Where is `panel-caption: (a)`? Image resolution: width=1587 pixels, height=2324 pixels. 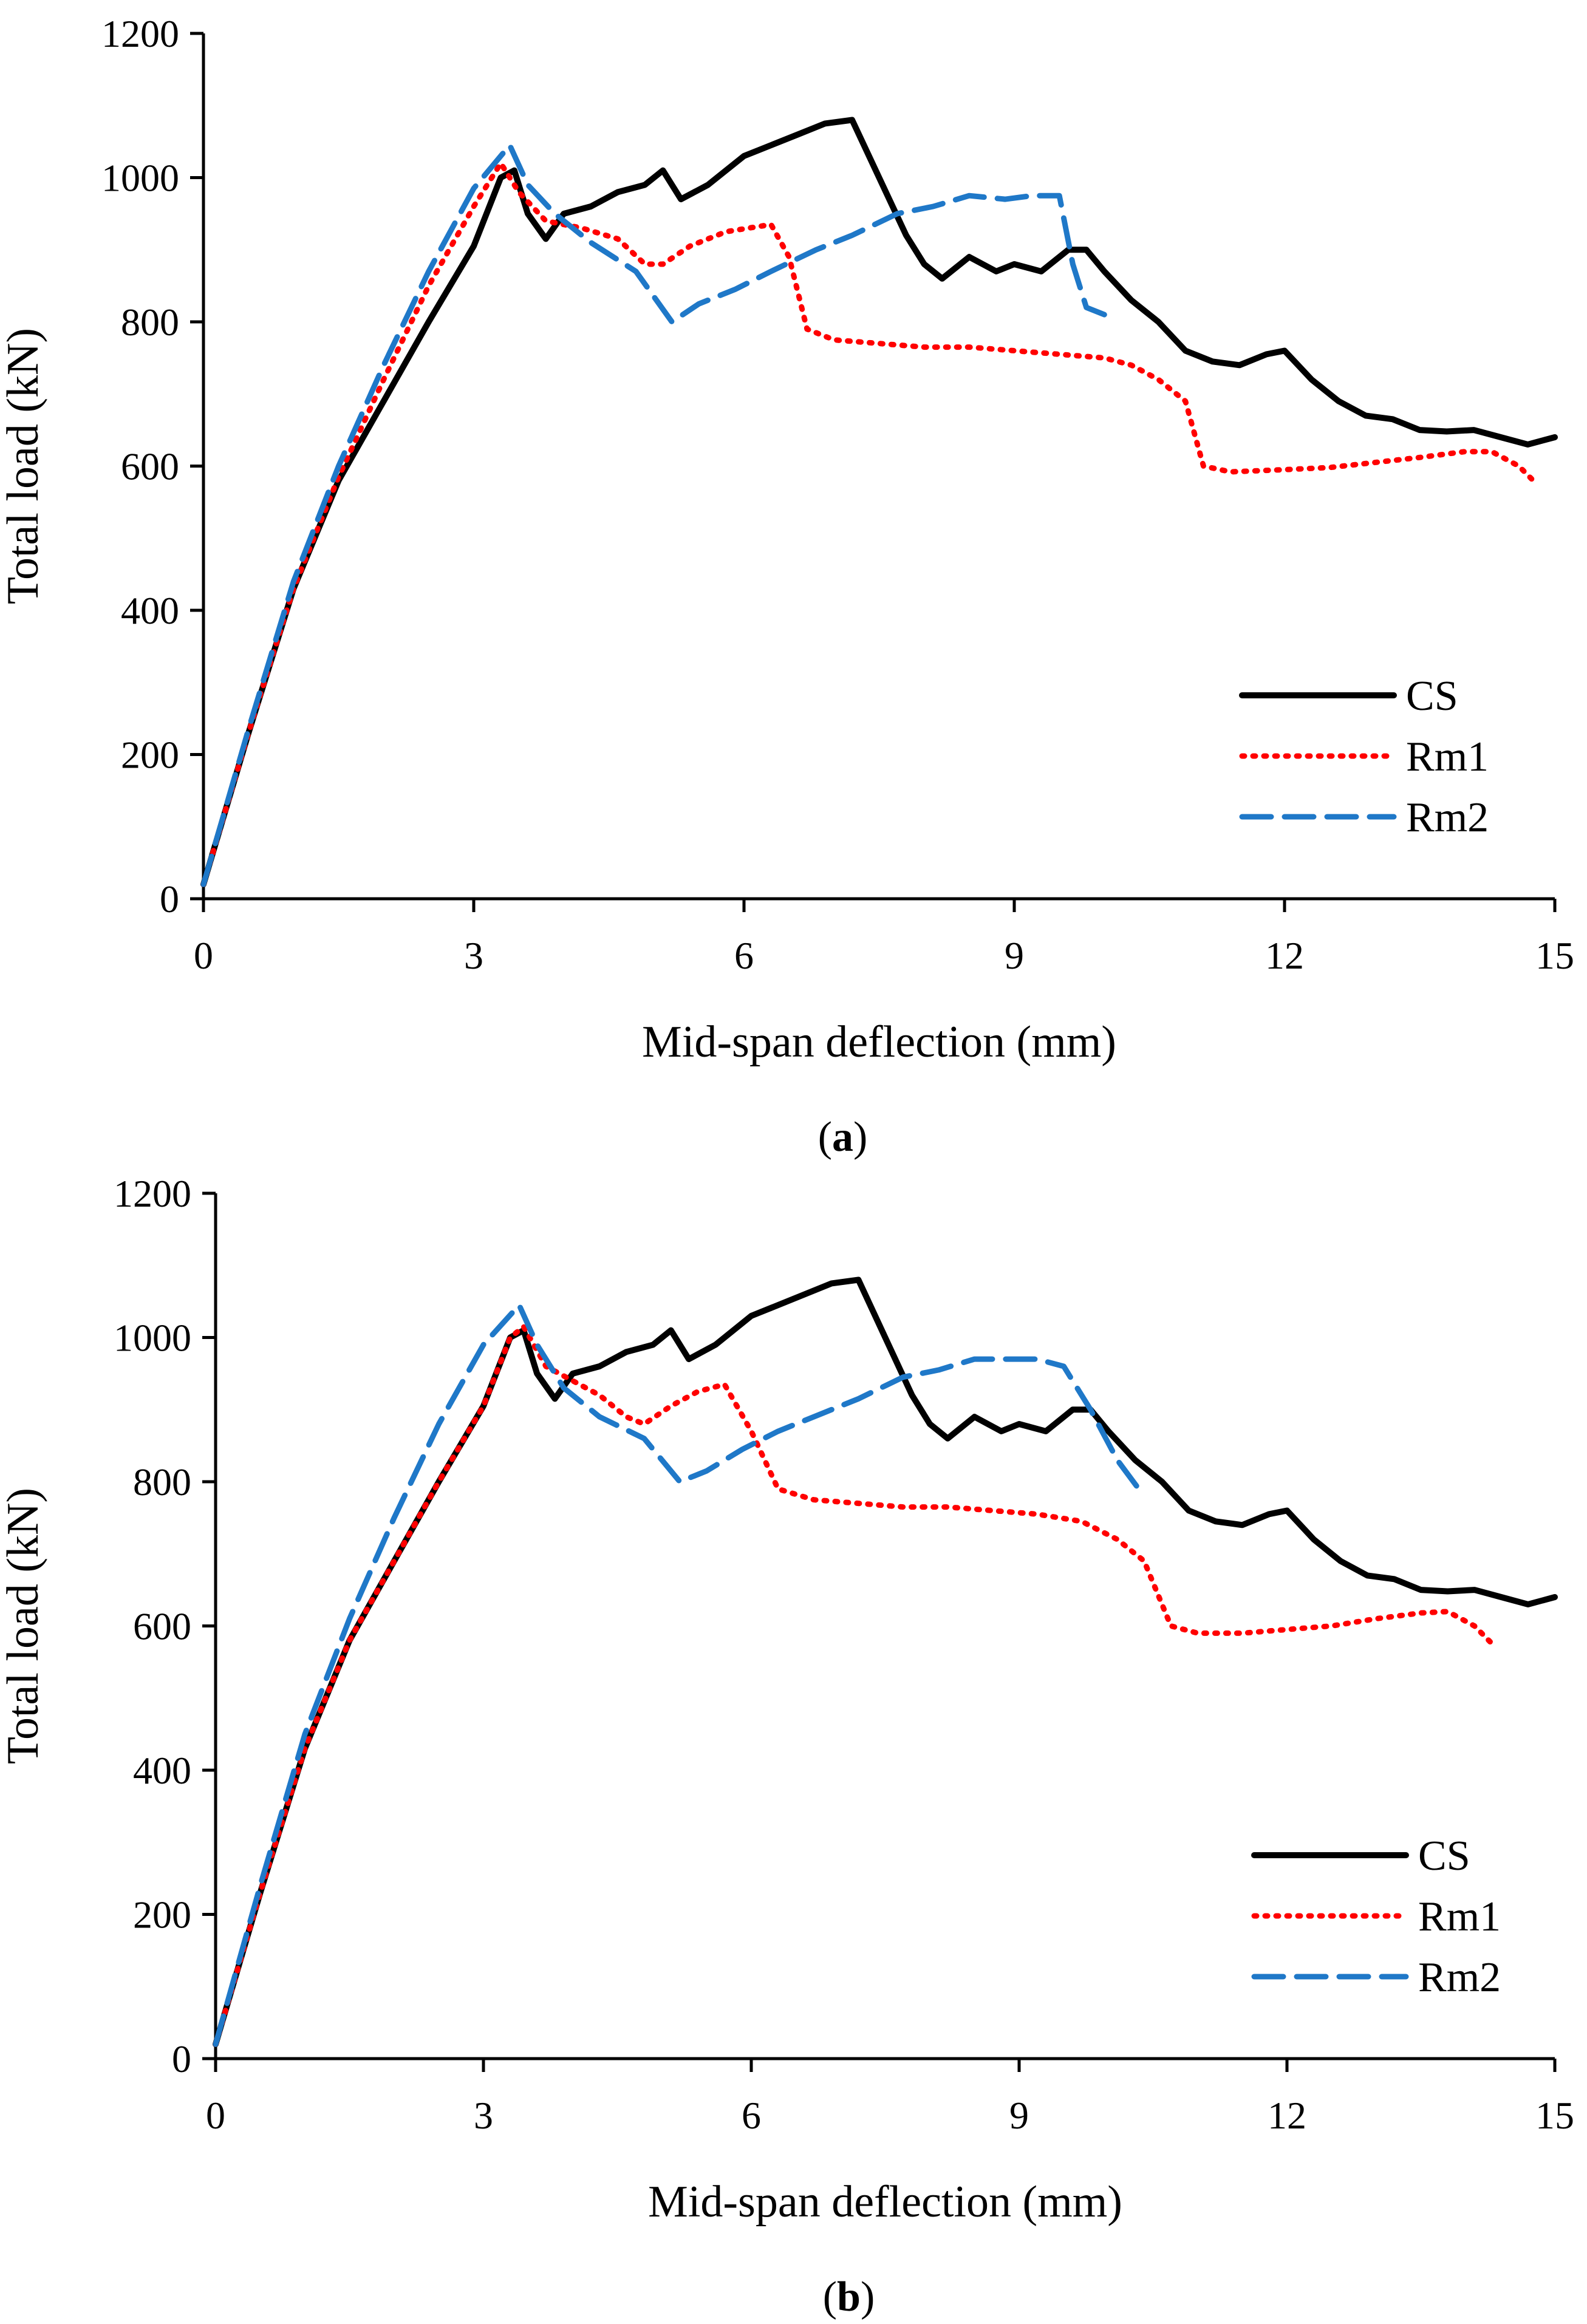 panel-caption: (a) is located at coordinates (843, 1137).